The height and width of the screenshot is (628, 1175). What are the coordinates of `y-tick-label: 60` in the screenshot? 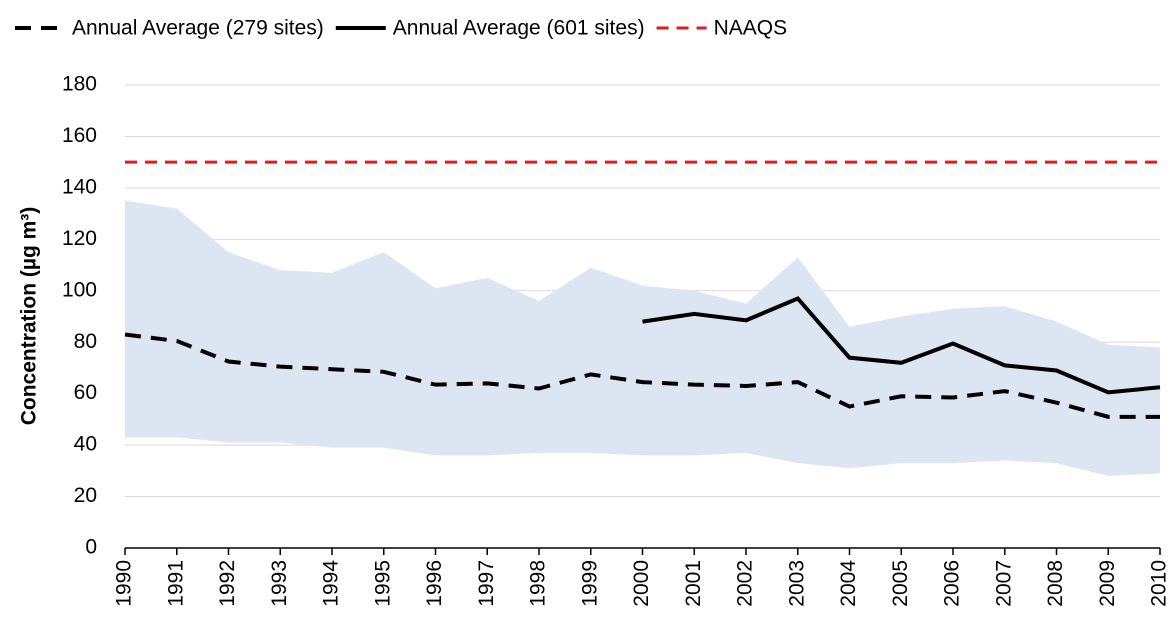 It's located at (85, 392).